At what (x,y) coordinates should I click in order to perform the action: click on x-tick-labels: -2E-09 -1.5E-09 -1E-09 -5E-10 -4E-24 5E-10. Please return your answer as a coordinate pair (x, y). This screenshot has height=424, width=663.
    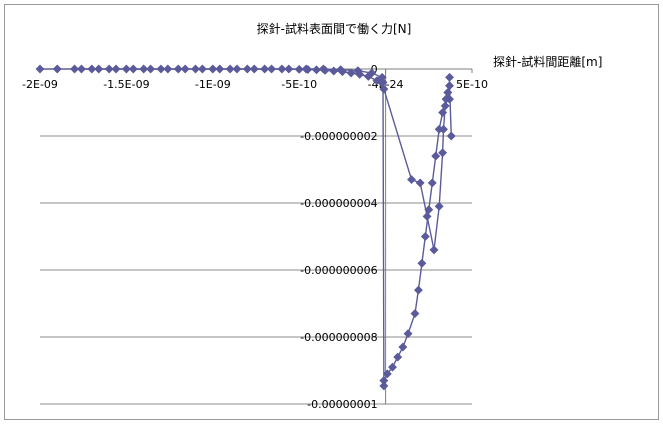
    Looking at the image, I should click on (255, 80).